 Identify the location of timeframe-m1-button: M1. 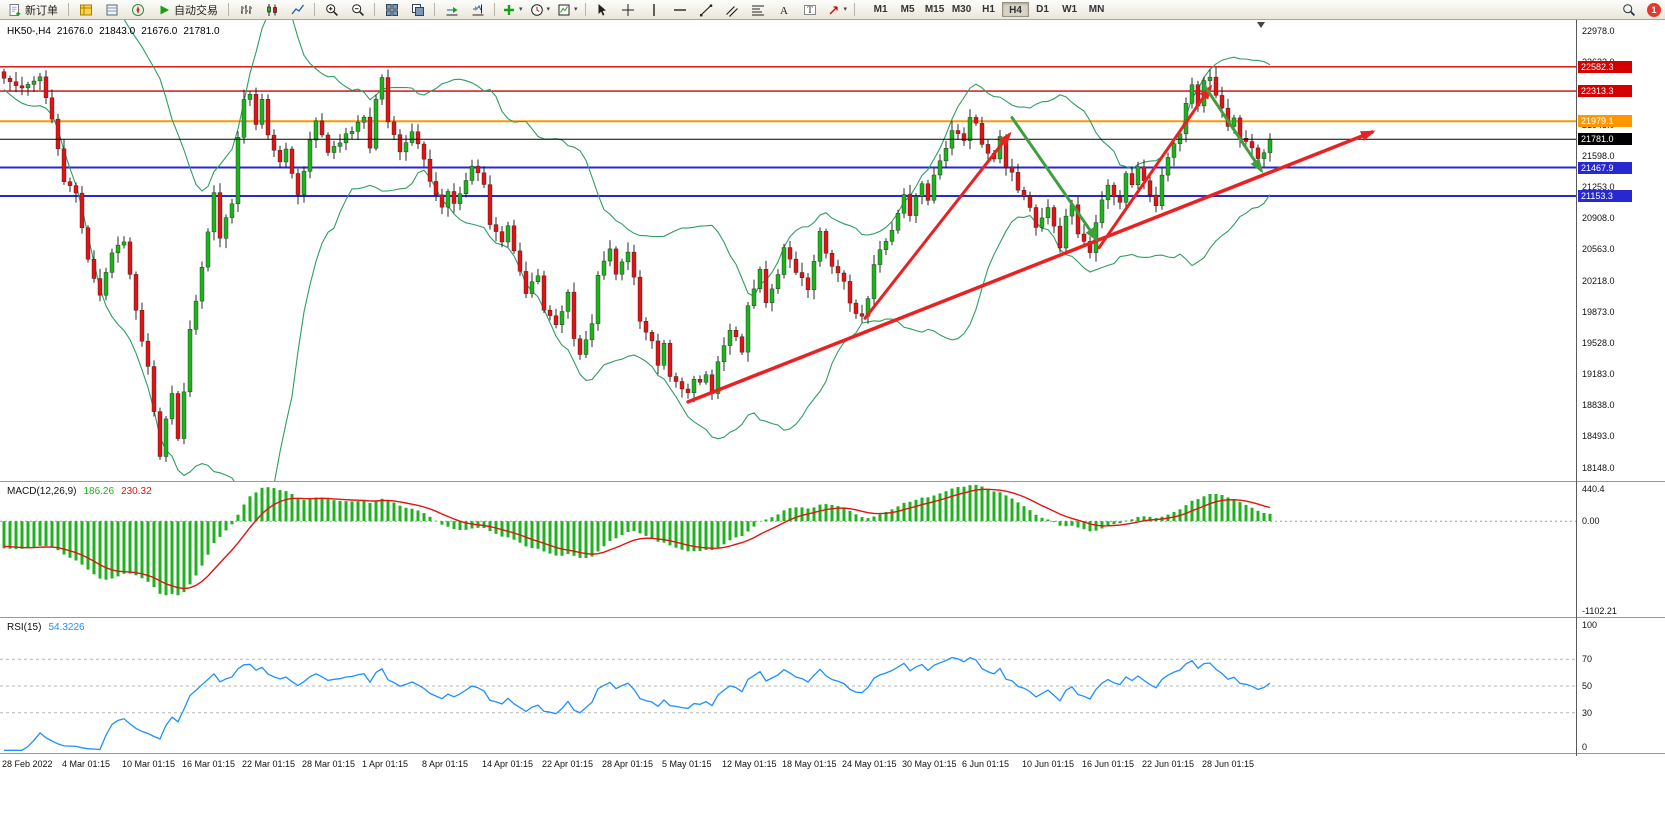
(880, 9).